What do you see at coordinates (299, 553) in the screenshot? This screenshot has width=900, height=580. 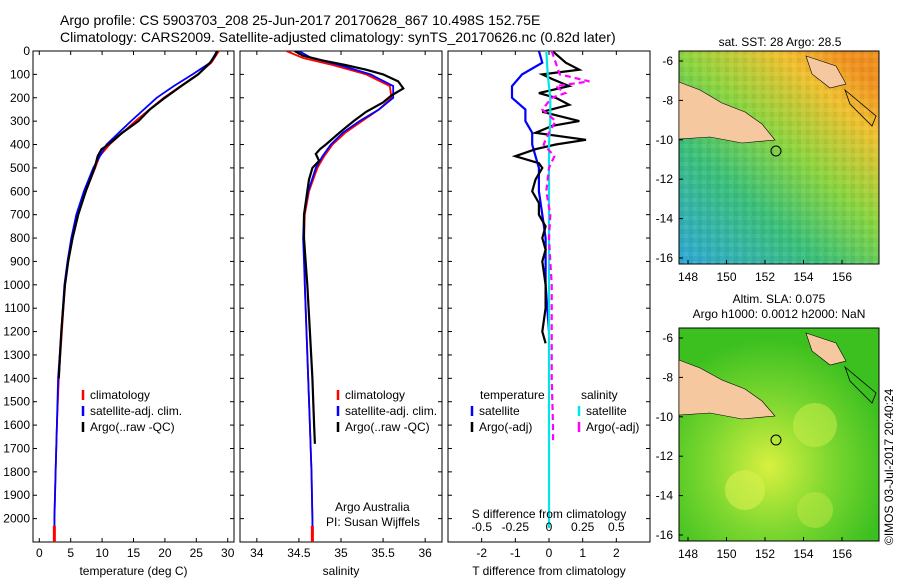 I see `x-tick-label: 34.5` at bounding box center [299, 553].